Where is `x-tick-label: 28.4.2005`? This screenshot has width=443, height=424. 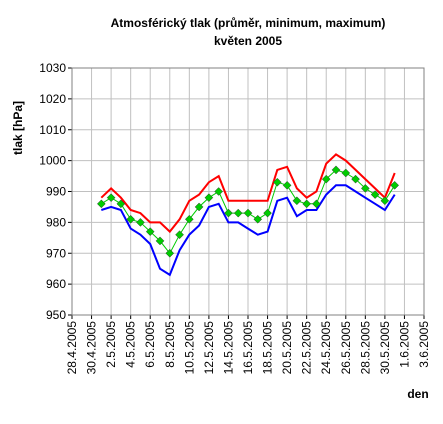
x-tick-label: 28.4.2005 is located at coordinates (72, 348).